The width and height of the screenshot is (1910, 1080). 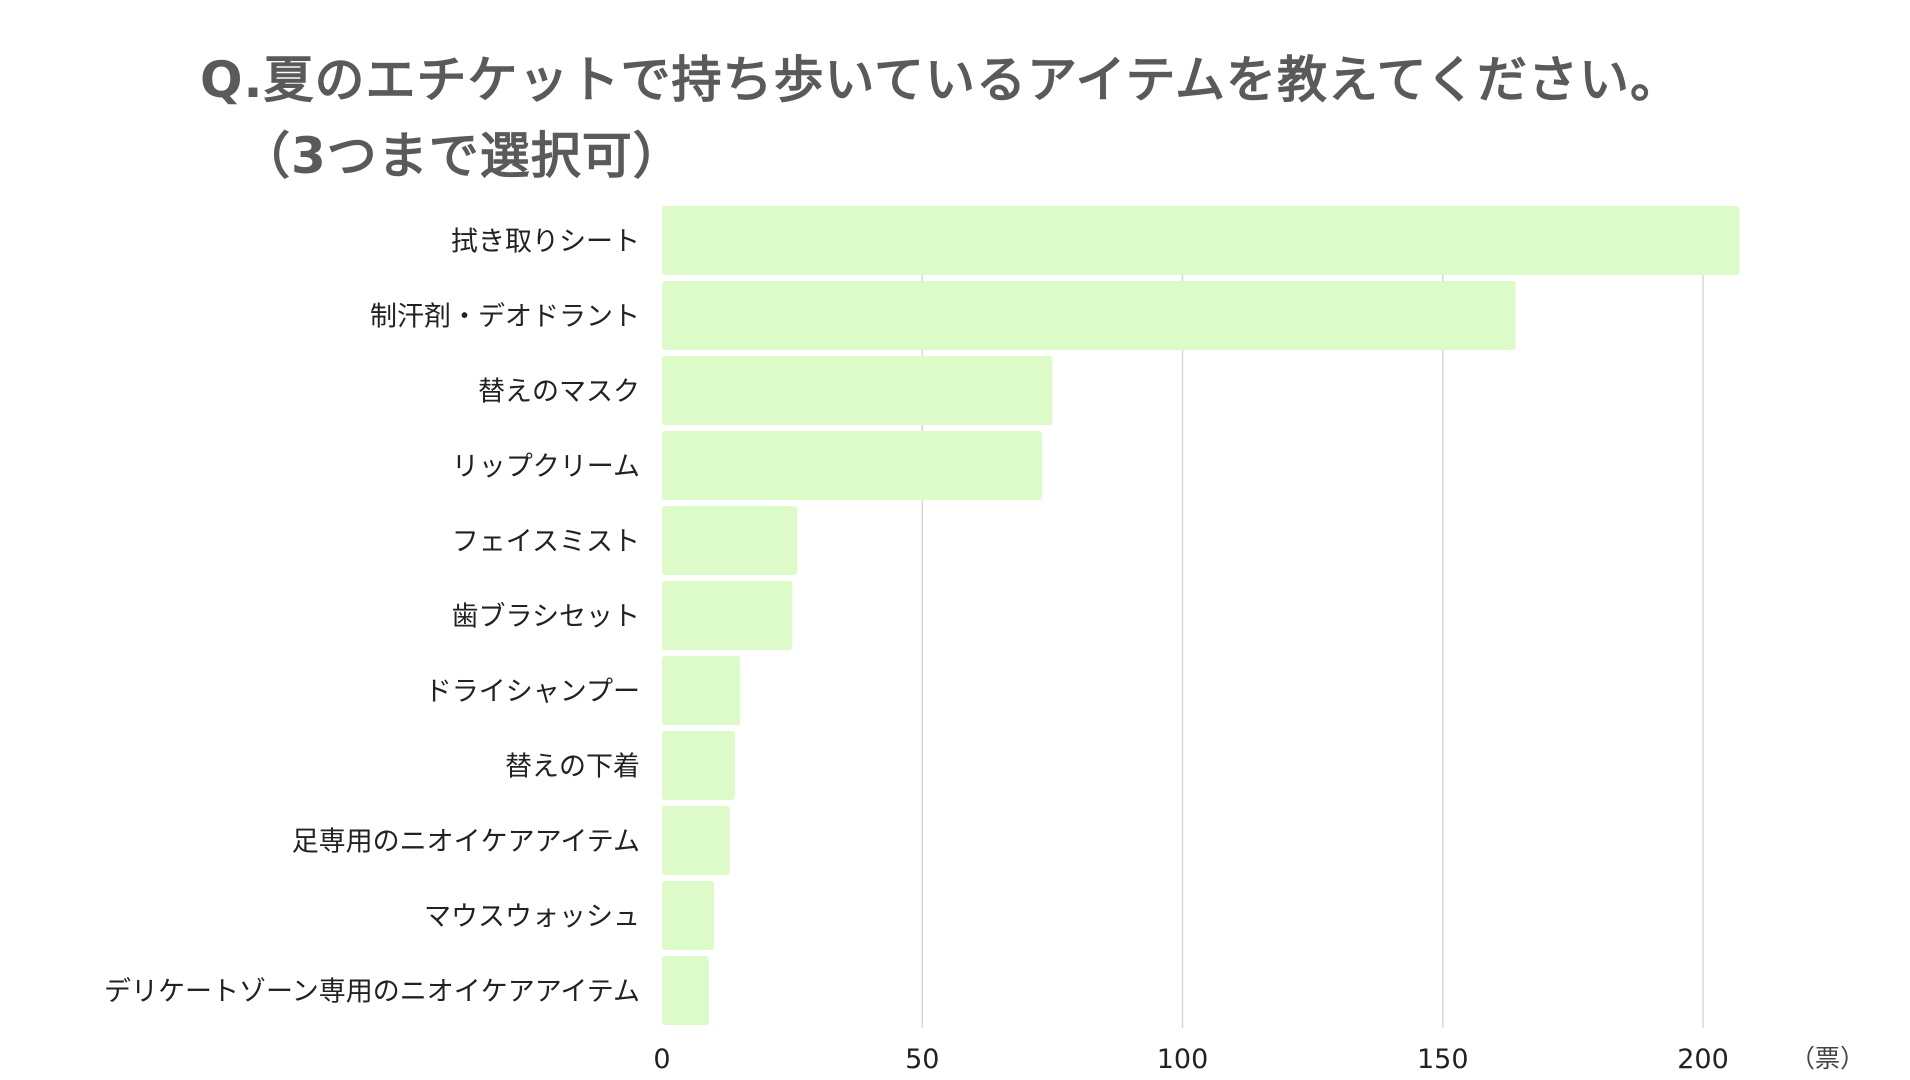 I want to click on category-label: 歯ブラシセット, so click(x=546, y=617).